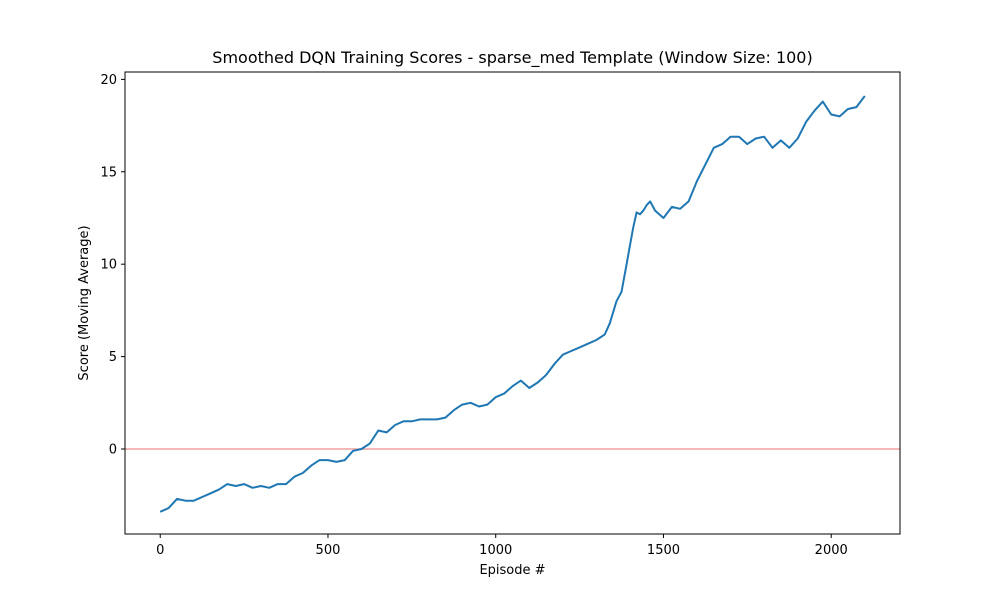 The width and height of the screenshot is (1000, 600). What do you see at coordinates (663, 550) in the screenshot?
I see `x-tick-label: 1500` at bounding box center [663, 550].